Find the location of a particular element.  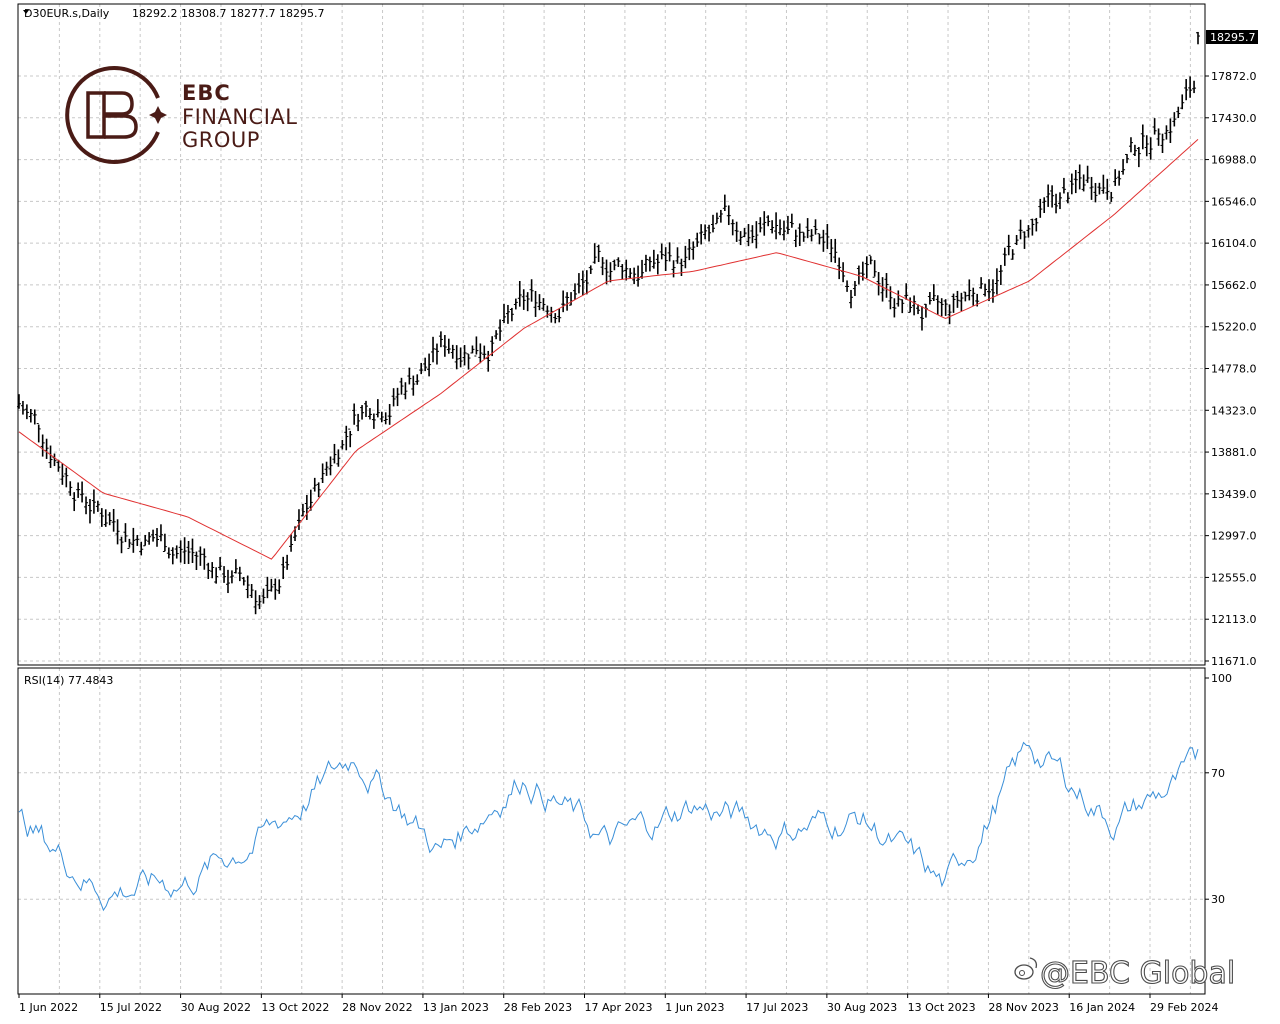

rsi-label: RSI(14) 77.4843 is located at coordinates (68, 680).